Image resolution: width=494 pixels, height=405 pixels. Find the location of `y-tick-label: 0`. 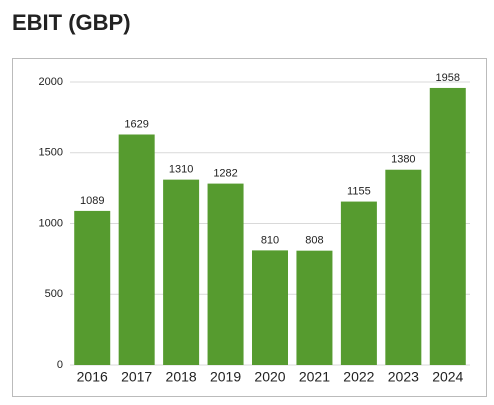

y-tick-label: 0 is located at coordinates (60, 365).